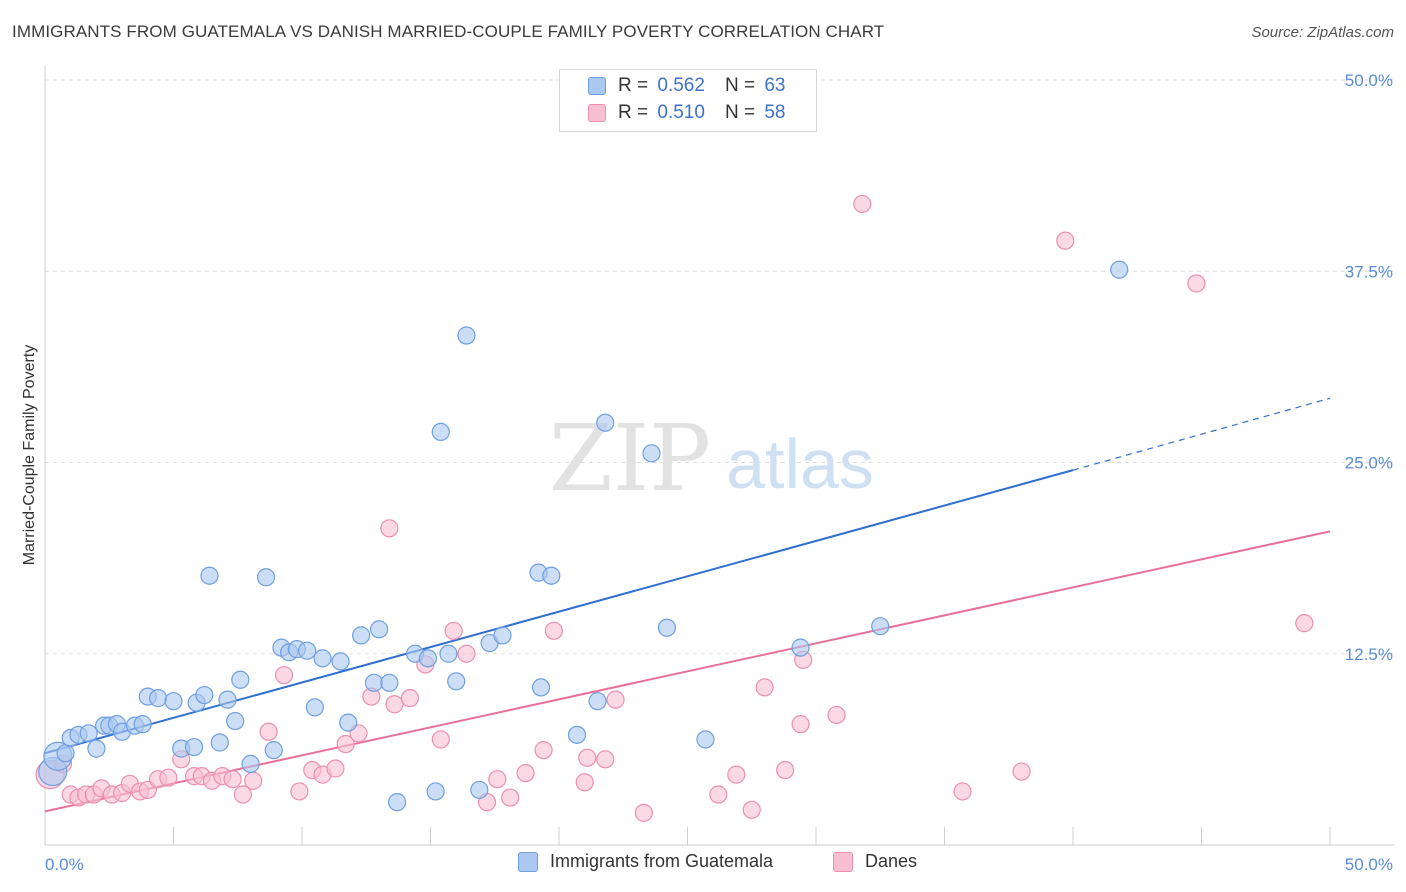 This screenshot has width=1406, height=892. I want to click on legend-row-danes: R = 0.510 N = 58, so click(686, 113).